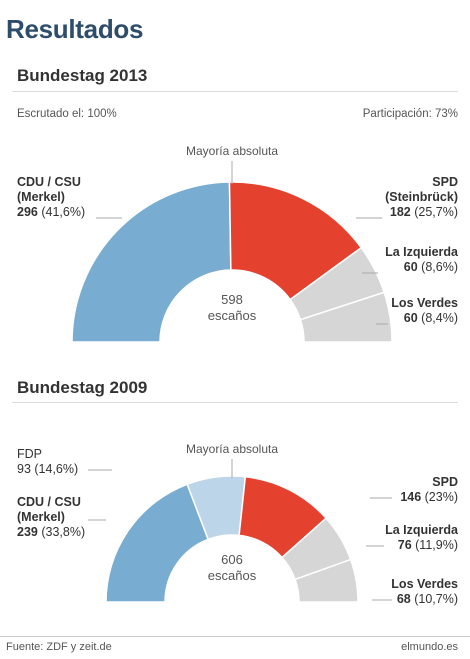 This screenshot has height=659, width=470. Describe the element at coordinates (27, 212) in the screenshot. I see `seat-count: 296` at that location.